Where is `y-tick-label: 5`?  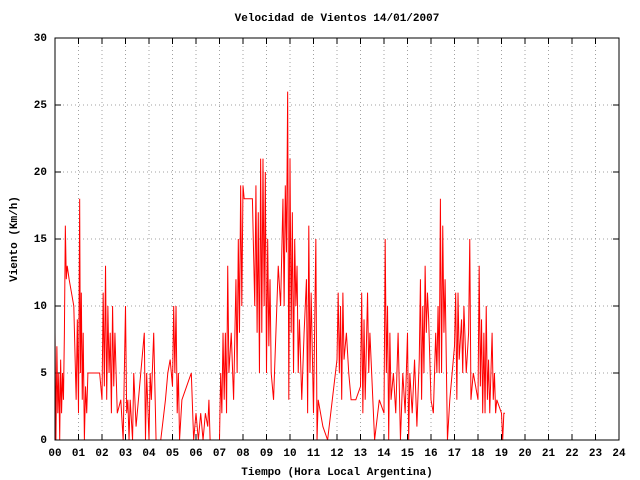 y-tick-label: 5 is located at coordinates (43, 374).